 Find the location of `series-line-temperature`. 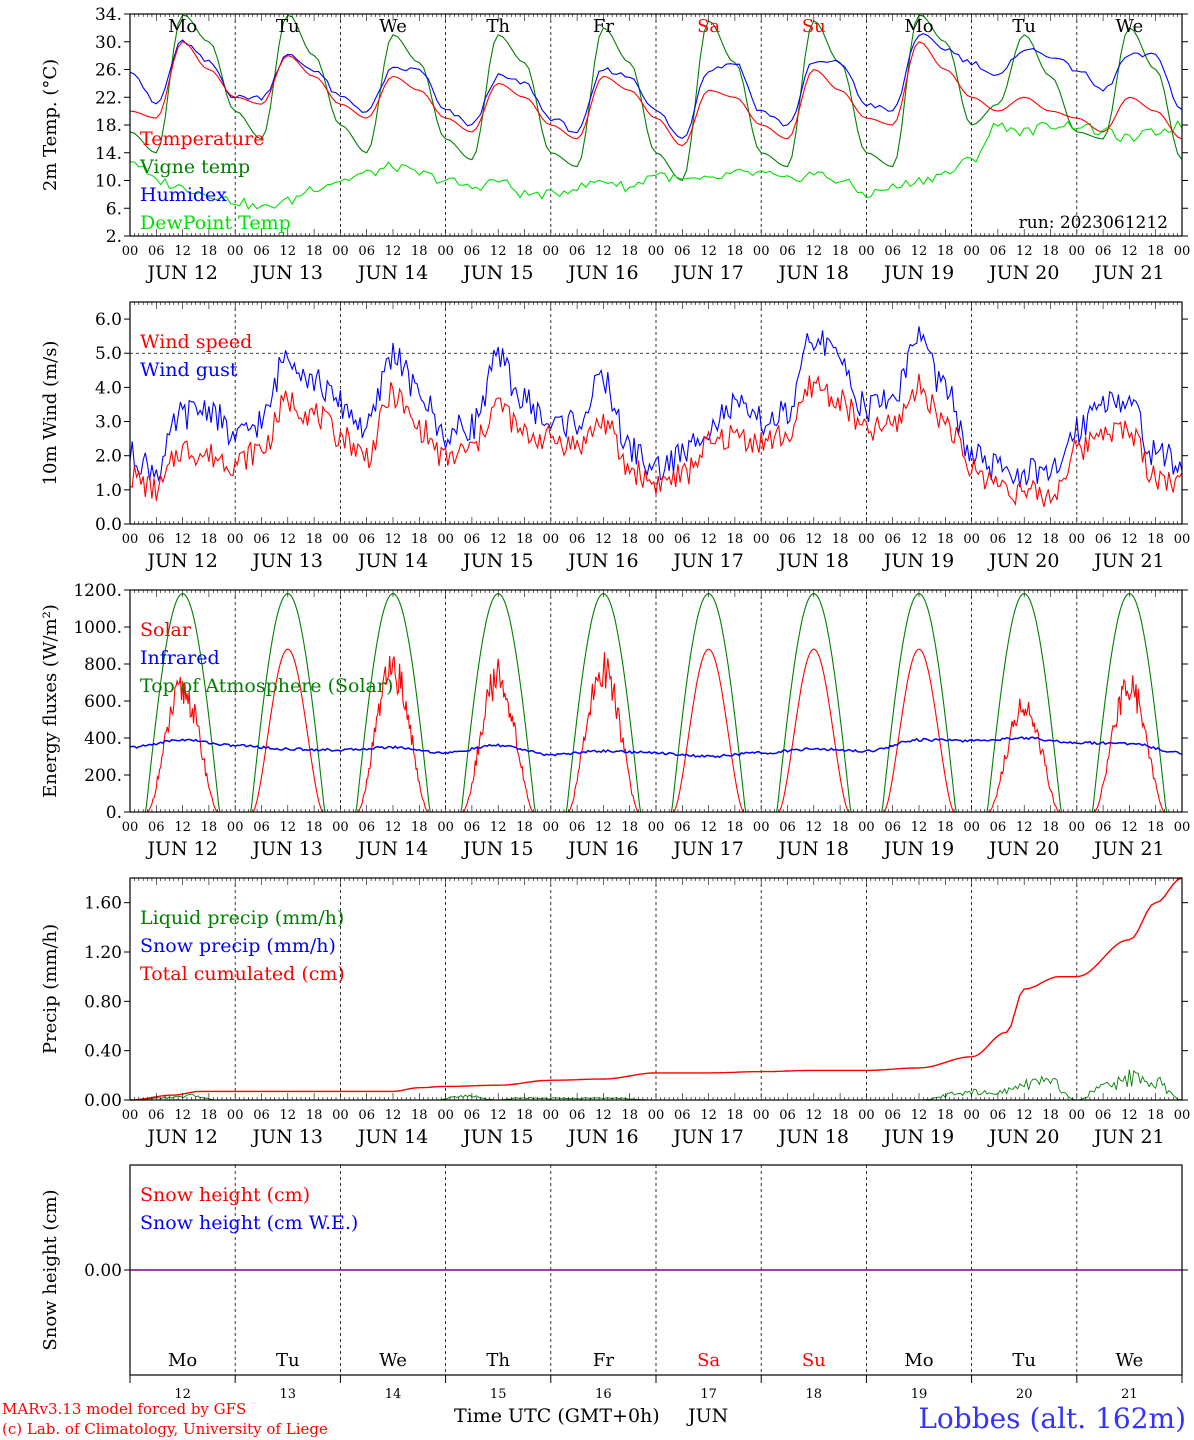

series-line-temperature is located at coordinates (656, 94).